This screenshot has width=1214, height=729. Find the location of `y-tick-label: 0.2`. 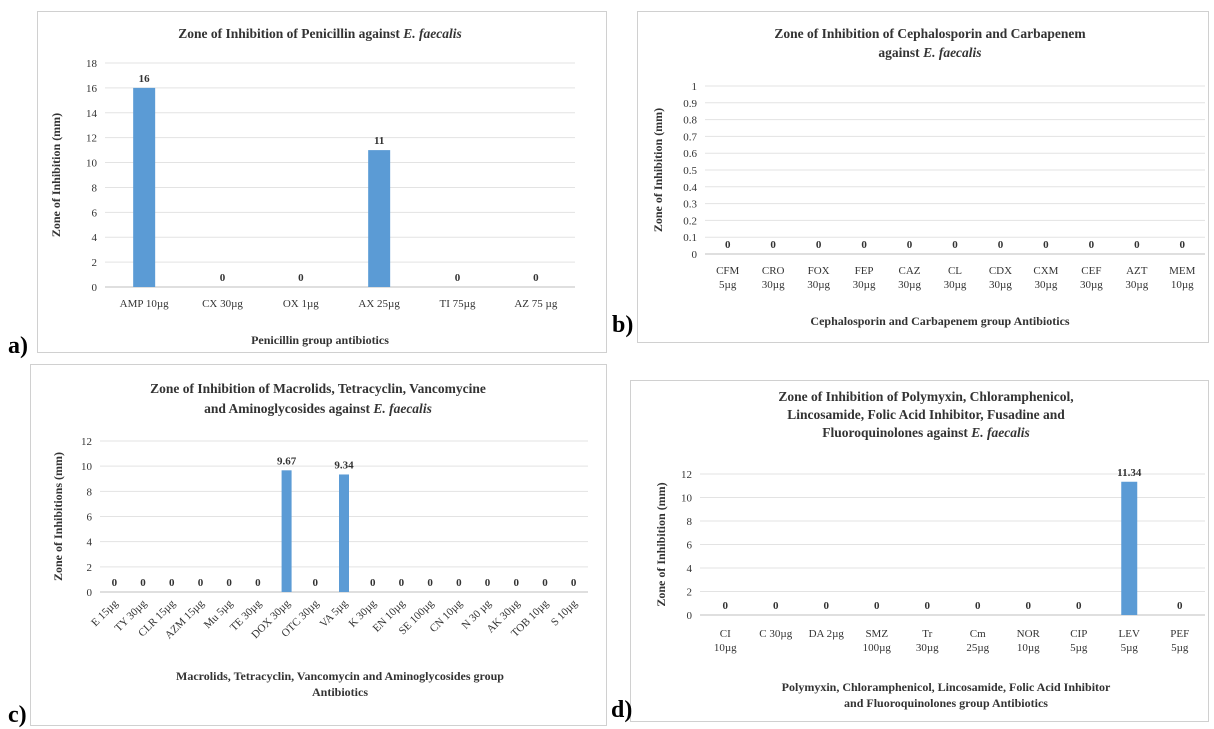

y-tick-label: 0.2 is located at coordinates (690, 221).